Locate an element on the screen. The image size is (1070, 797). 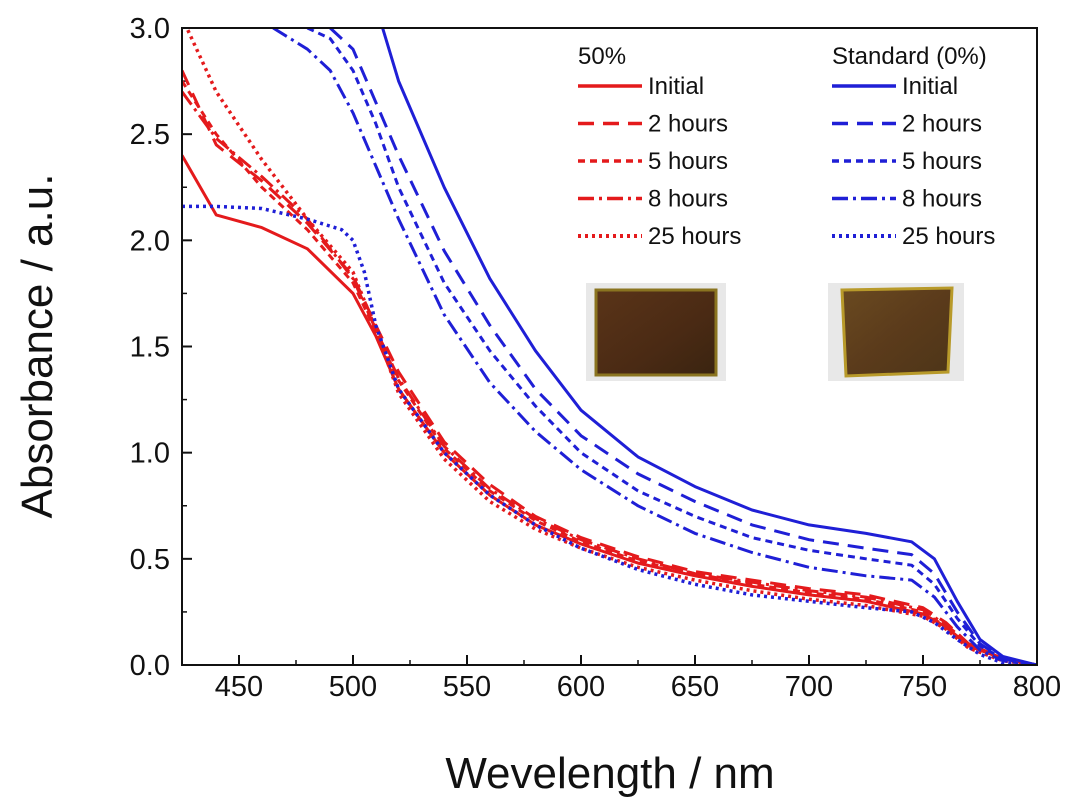
sample-photo-standard is located at coordinates (896, 332).